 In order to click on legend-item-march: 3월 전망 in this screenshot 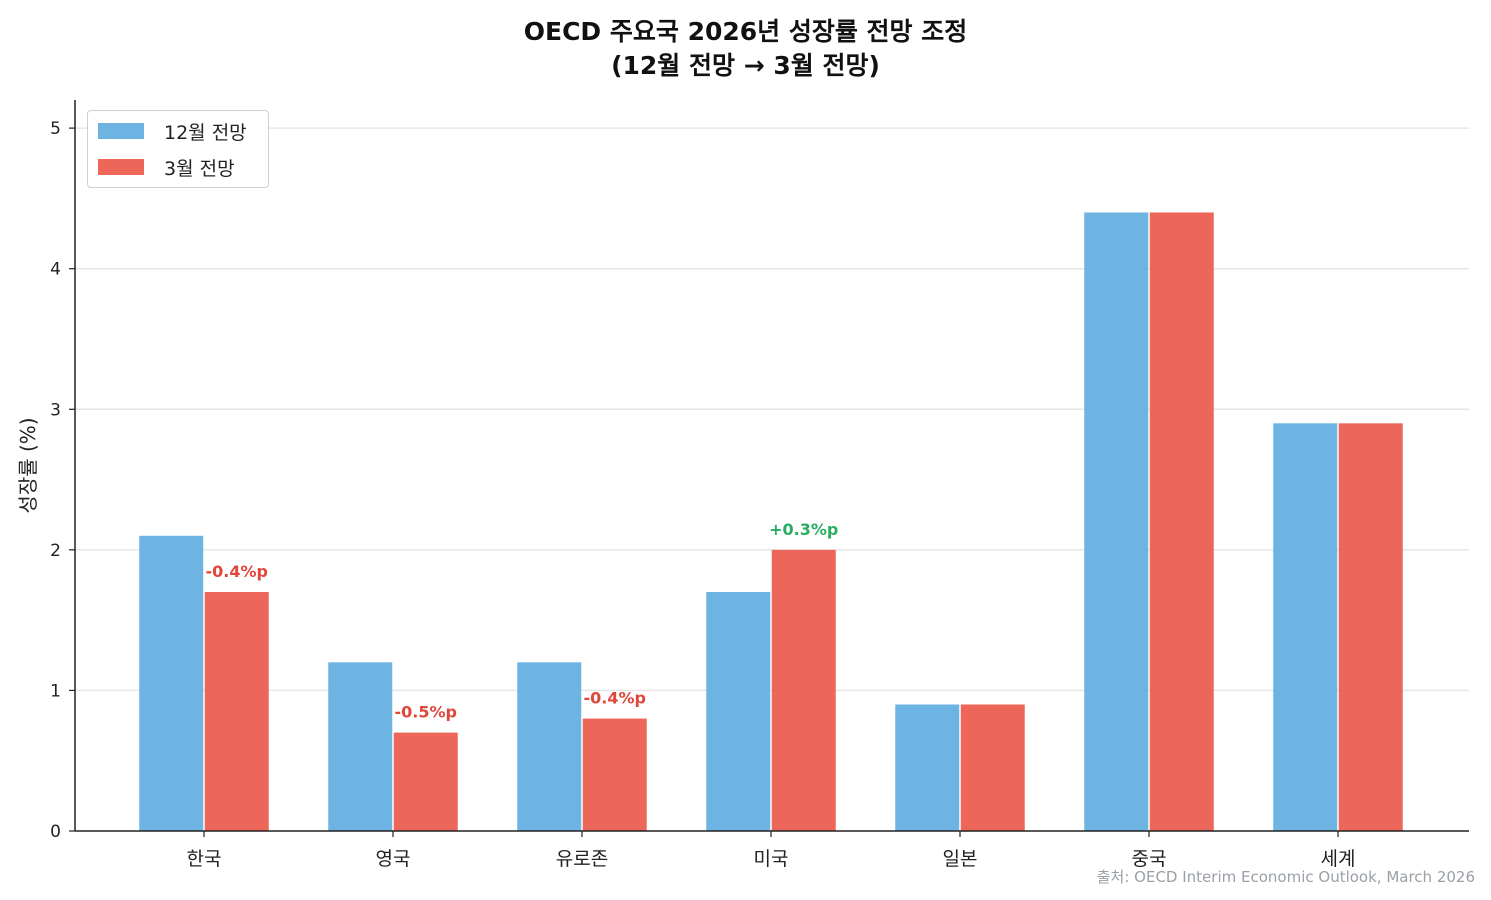, I will do `click(166, 167)`.